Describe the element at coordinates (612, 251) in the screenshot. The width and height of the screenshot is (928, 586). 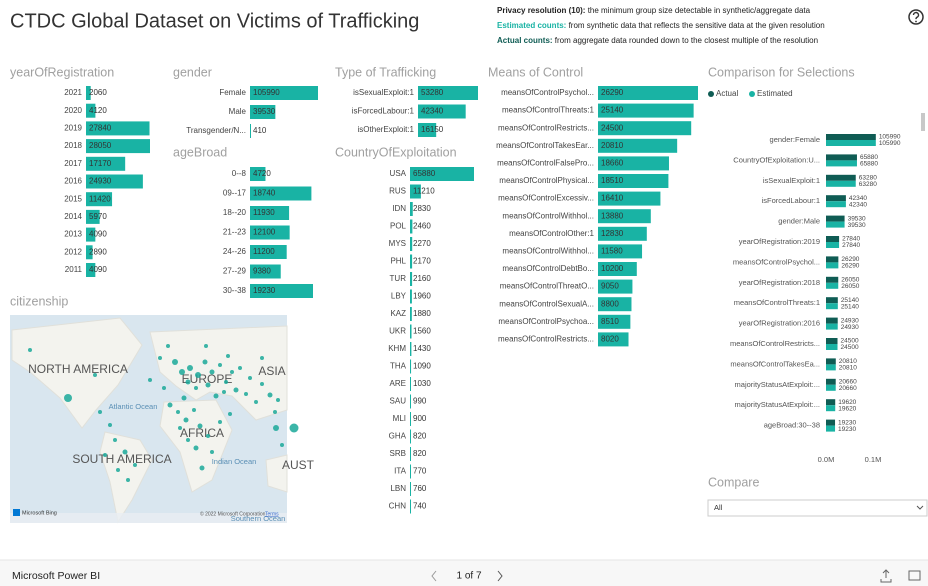
I see `bar-value: 11580` at that location.